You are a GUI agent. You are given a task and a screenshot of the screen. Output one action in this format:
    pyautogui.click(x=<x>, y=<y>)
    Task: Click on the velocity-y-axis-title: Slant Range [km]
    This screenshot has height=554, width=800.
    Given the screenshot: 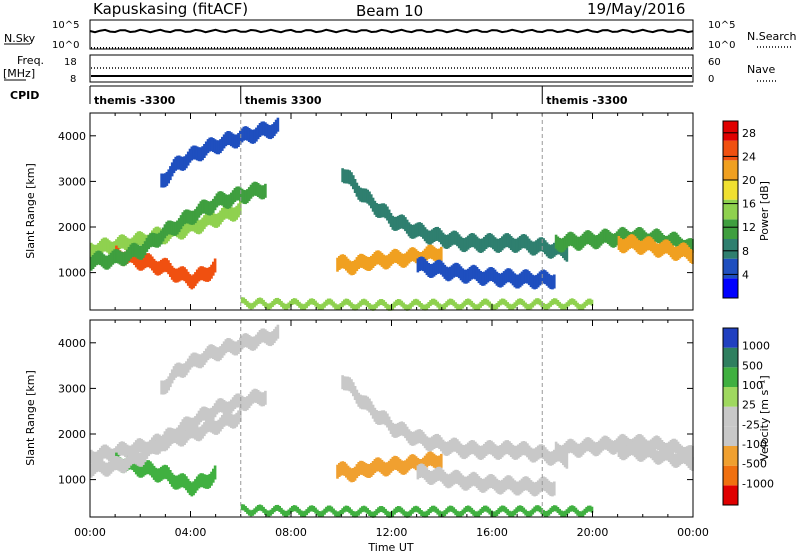 What is the action you would take?
    pyautogui.click(x=30, y=418)
    